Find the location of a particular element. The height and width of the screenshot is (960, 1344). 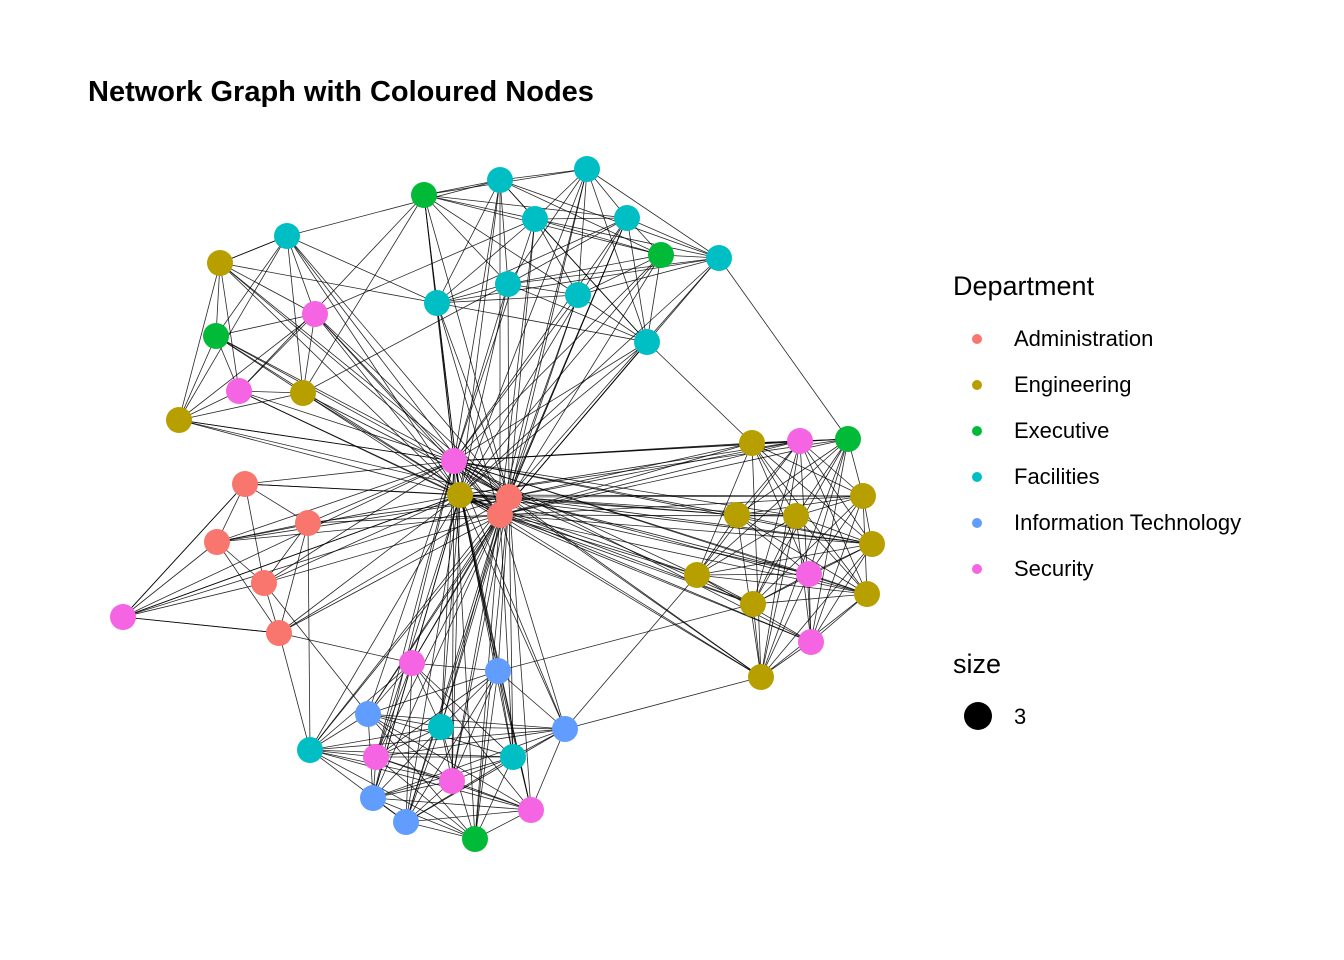

legend-label: Administration is located at coordinates (1084, 338).